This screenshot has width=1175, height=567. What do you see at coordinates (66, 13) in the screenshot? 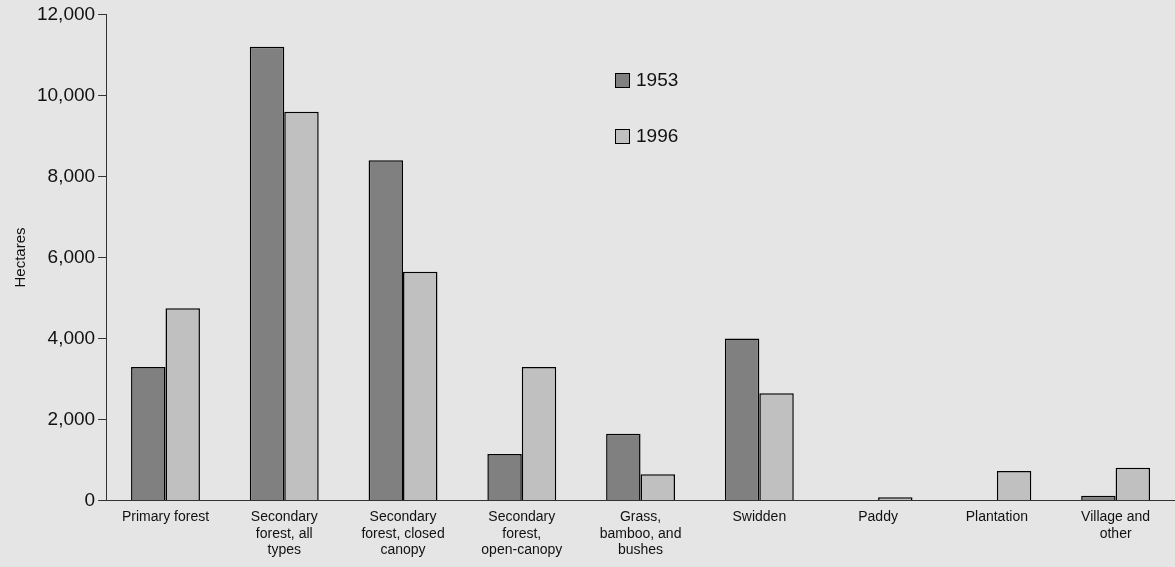
I see `y-tick-label: 12,000` at bounding box center [66, 13].